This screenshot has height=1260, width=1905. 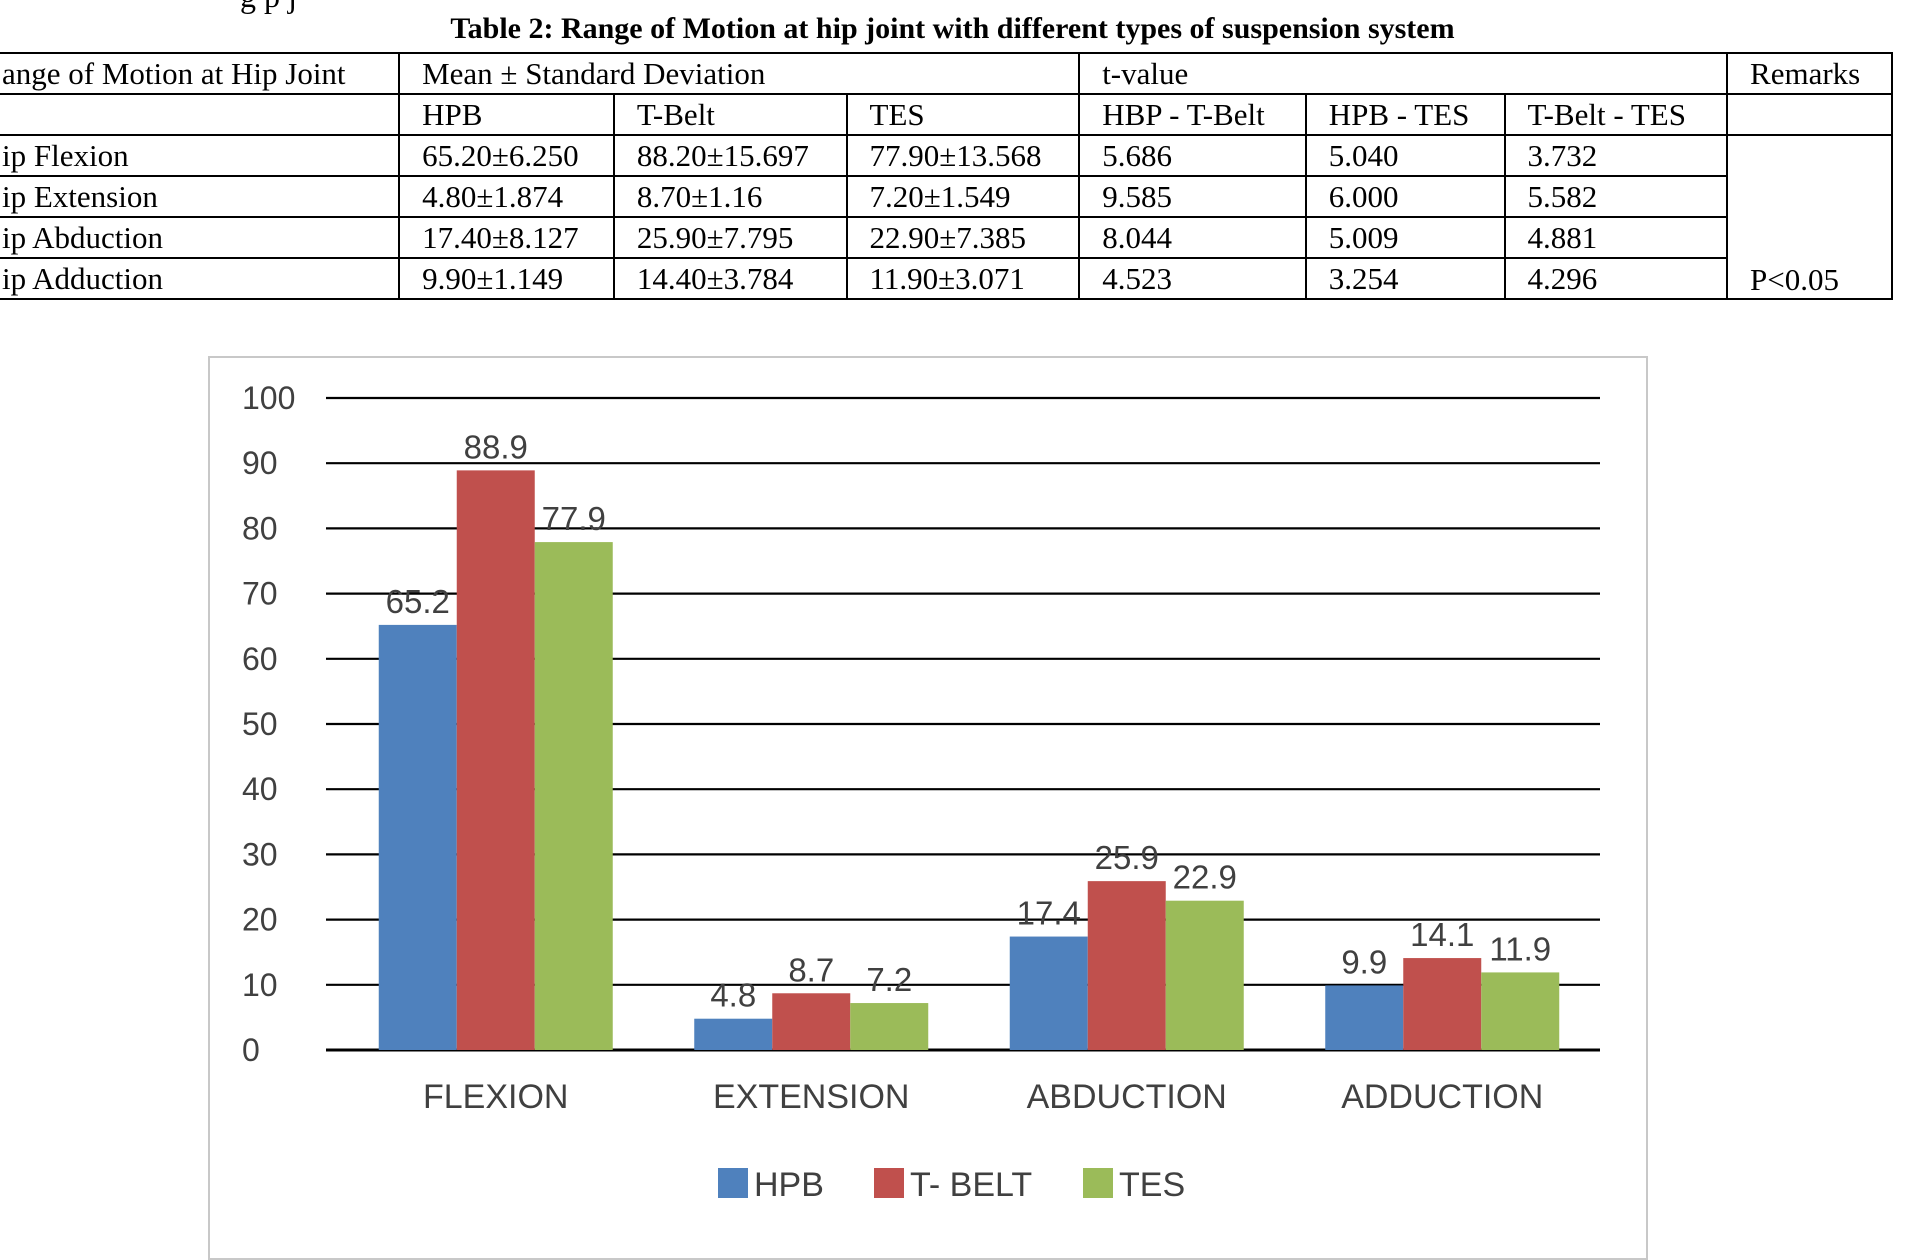 I want to click on table-cell: 8.70±1.16, so click(x=730, y=196).